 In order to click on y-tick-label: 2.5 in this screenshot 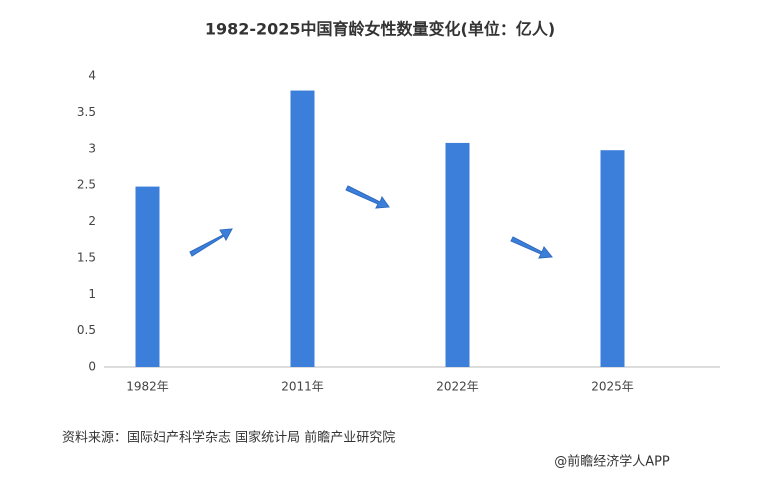, I will do `click(86, 185)`.